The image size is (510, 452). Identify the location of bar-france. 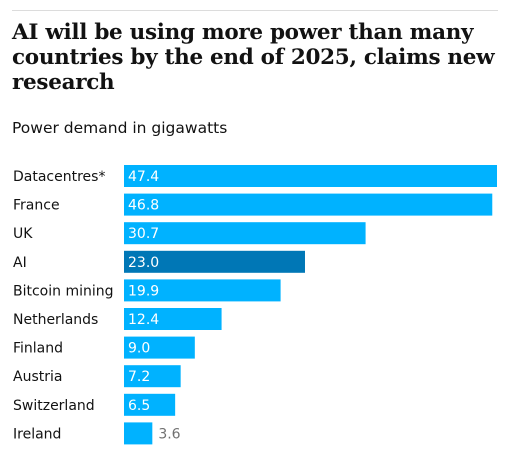
(308, 204).